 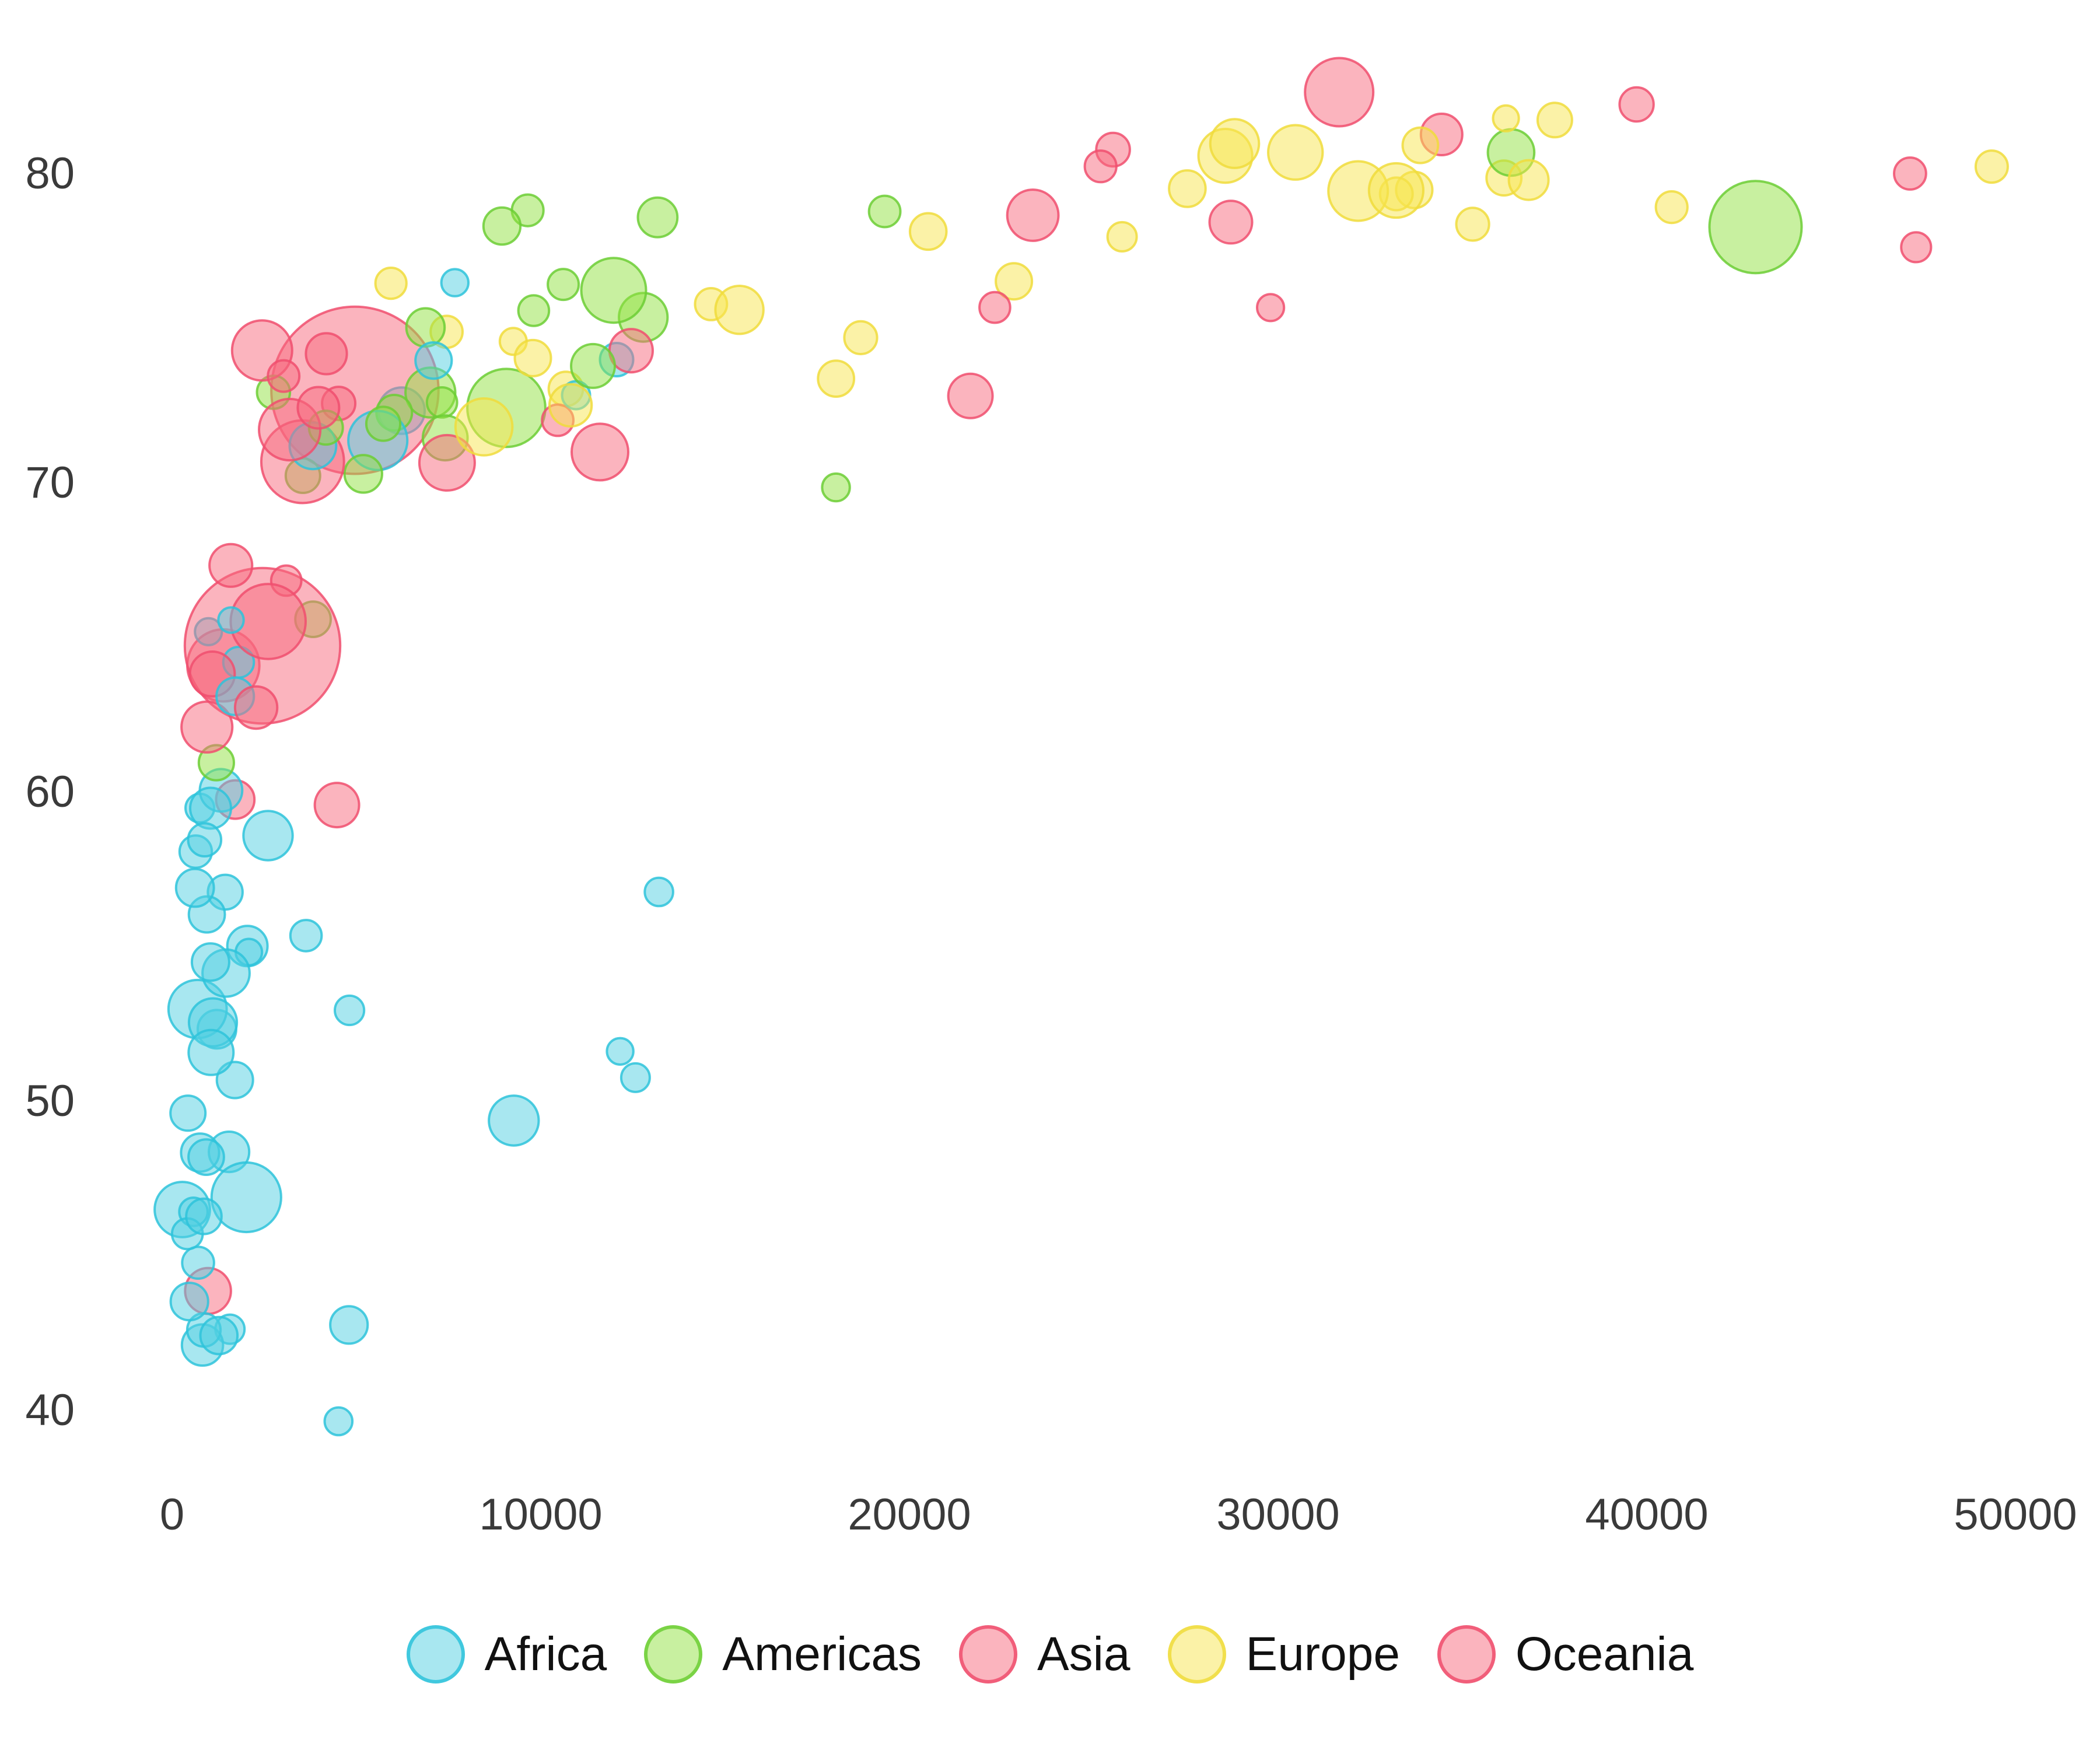 What do you see at coordinates (189, 1302) in the screenshot?
I see `bubble-zimbabwe` at bounding box center [189, 1302].